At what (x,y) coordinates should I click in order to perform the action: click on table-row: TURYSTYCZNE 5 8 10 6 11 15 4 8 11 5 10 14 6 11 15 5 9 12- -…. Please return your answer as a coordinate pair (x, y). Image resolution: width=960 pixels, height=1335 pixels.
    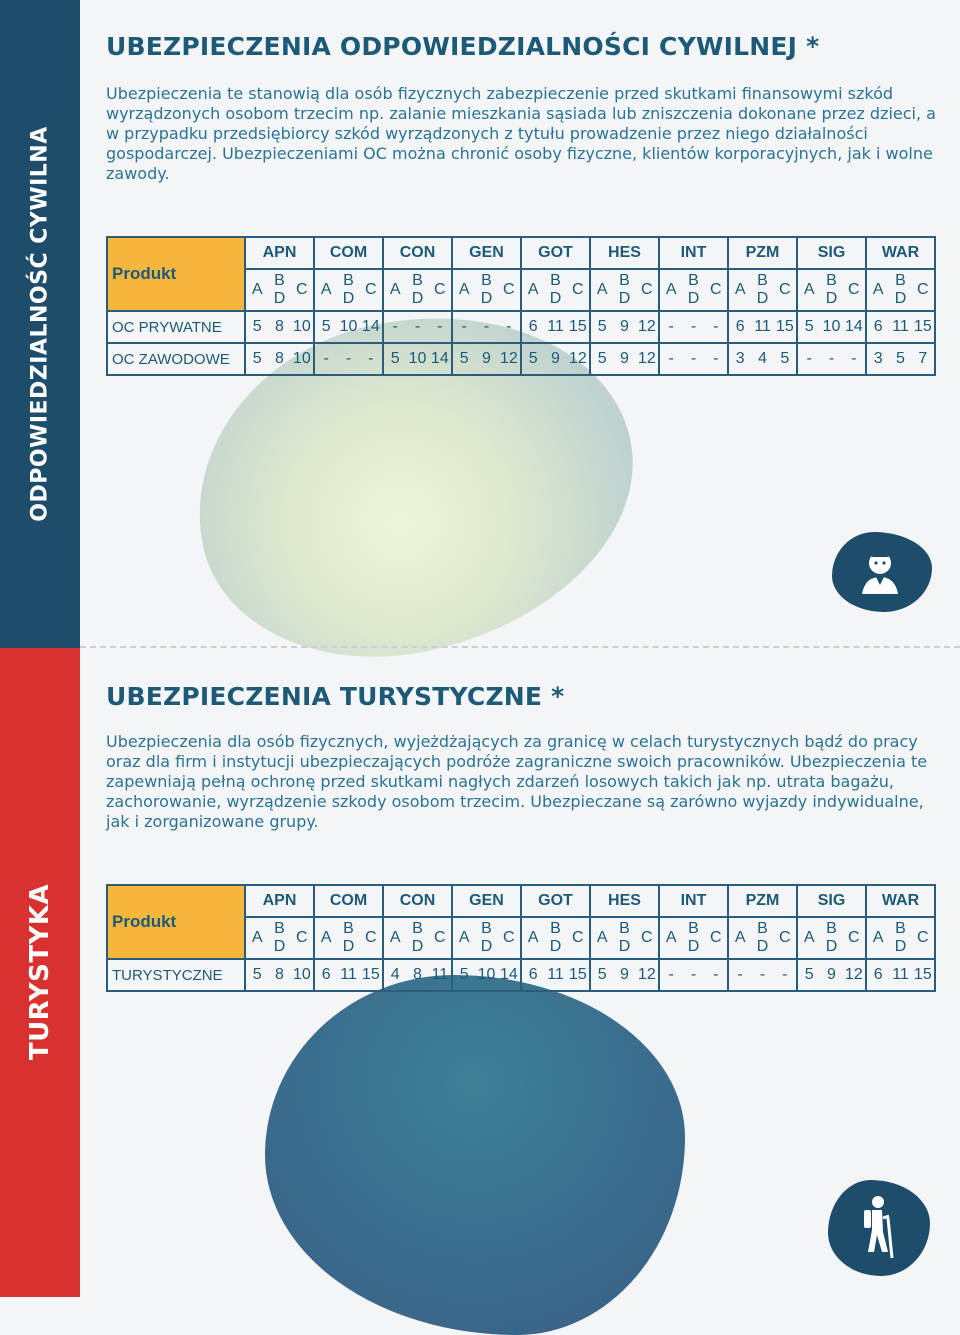
    Looking at the image, I should click on (521, 975).